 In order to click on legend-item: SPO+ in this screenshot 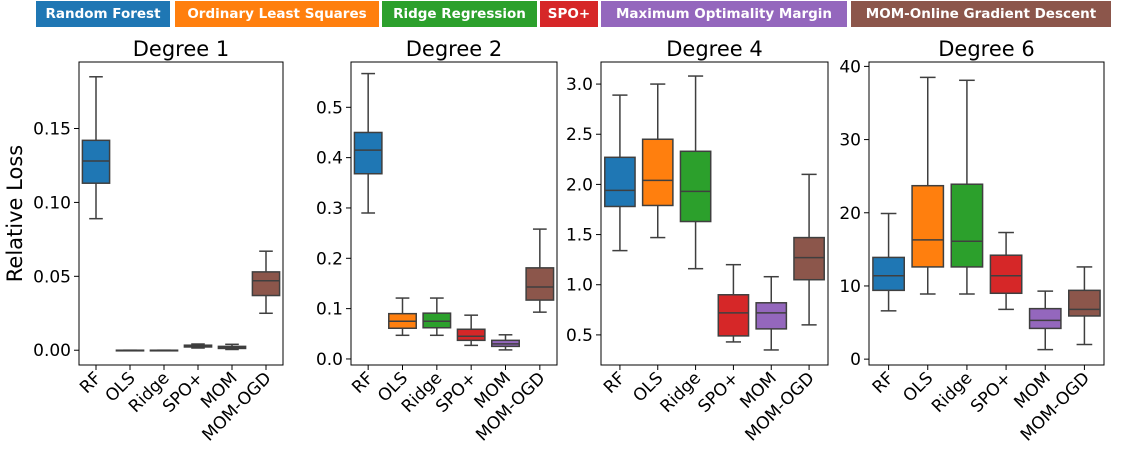, I will do `click(569, 14)`.